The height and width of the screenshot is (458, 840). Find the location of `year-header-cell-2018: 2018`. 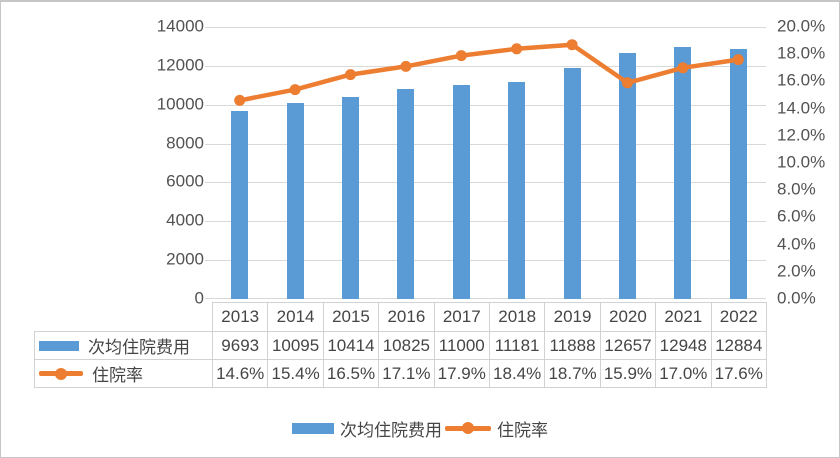

year-header-cell-2018: 2018 is located at coordinates (517, 317).